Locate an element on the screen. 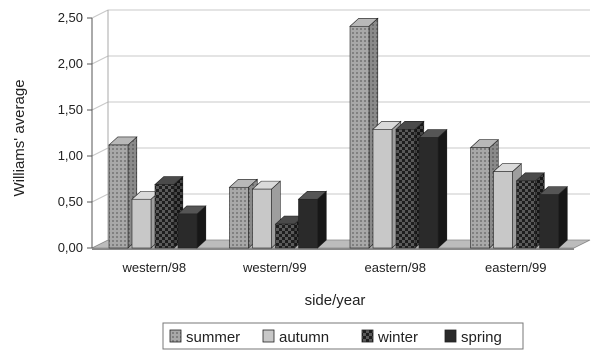  legend-label: summer is located at coordinates (213, 337).